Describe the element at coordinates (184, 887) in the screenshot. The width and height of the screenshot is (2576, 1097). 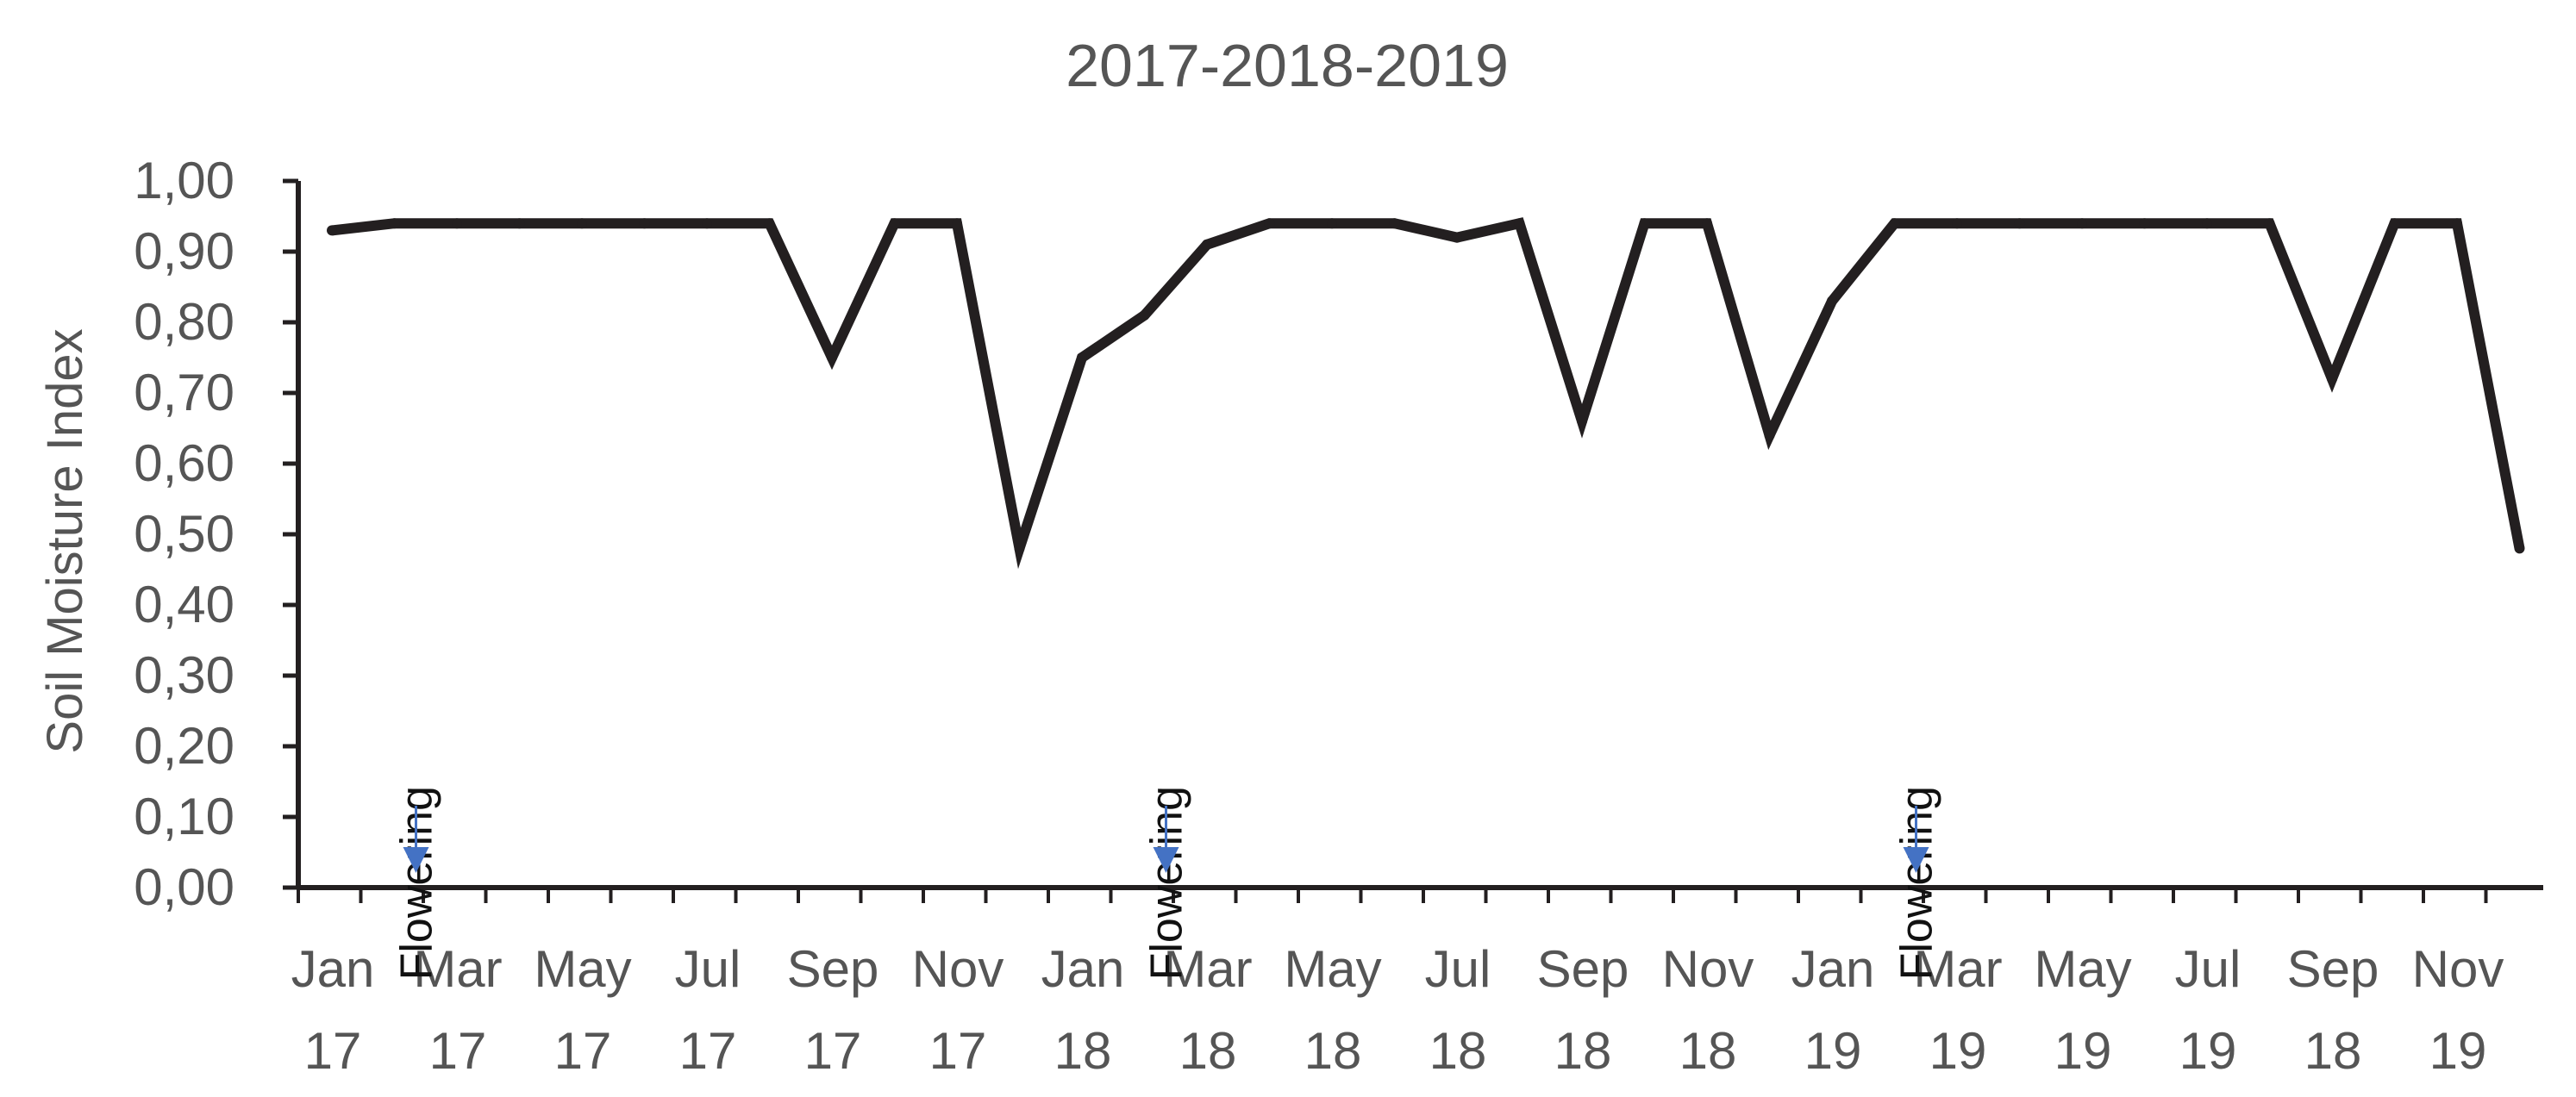
I see `y-tick-label: 0,00` at that location.